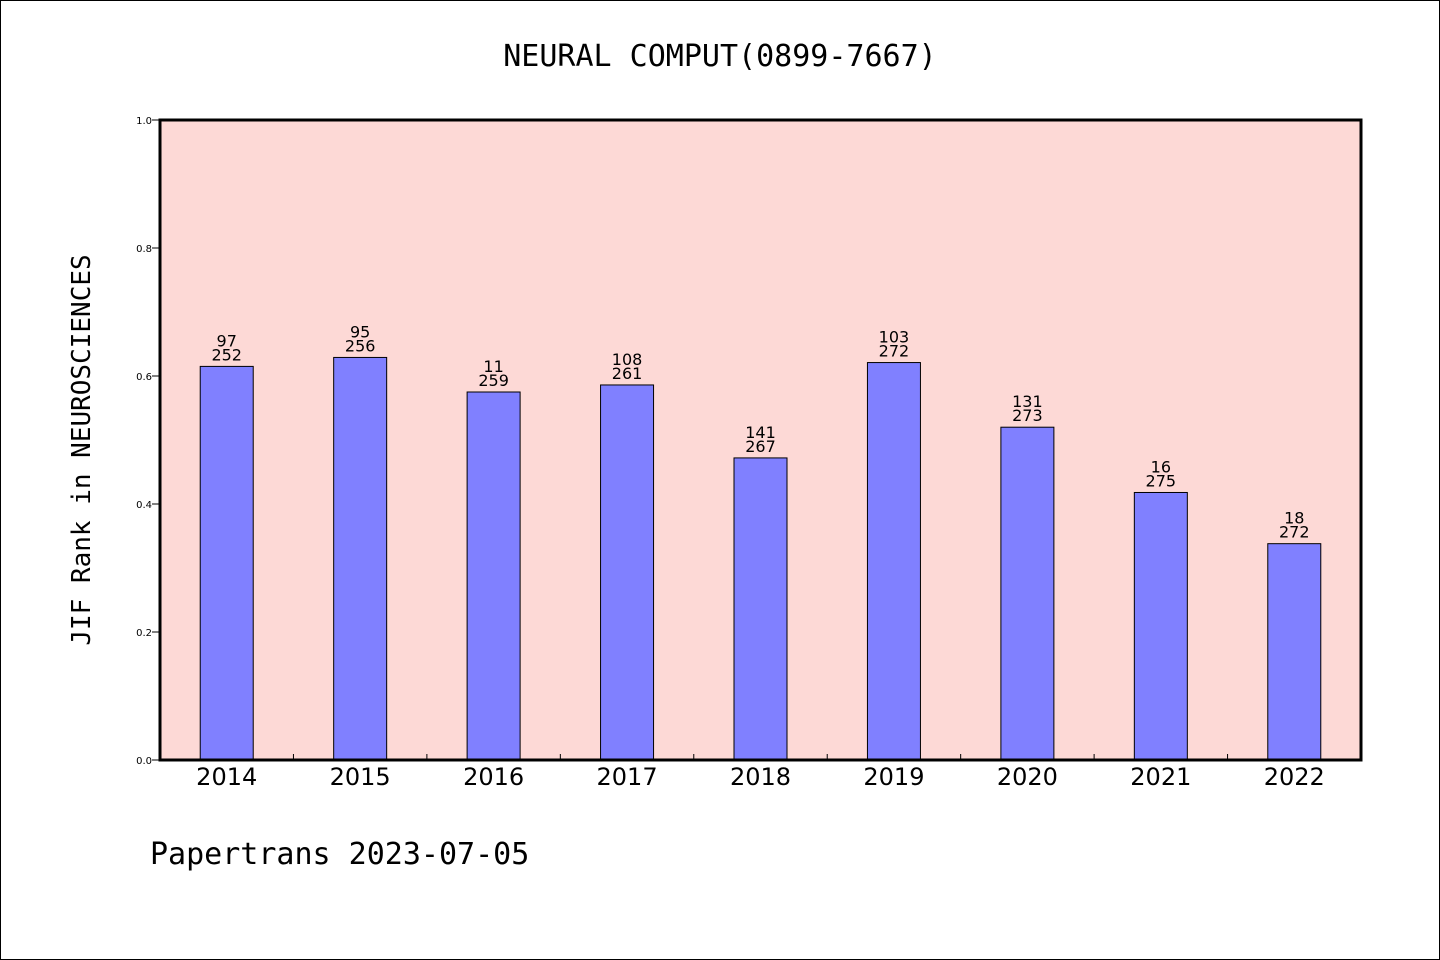 Image resolution: width=1440 pixels, height=960 pixels. What do you see at coordinates (627, 777) in the screenshot?
I see `x-tick-label: 2017` at bounding box center [627, 777].